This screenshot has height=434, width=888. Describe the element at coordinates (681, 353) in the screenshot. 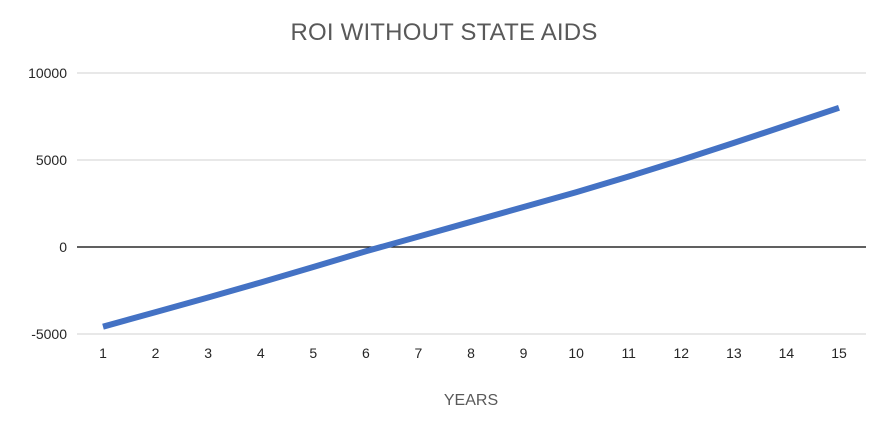

I see `x-tick-label: 12` at that location.